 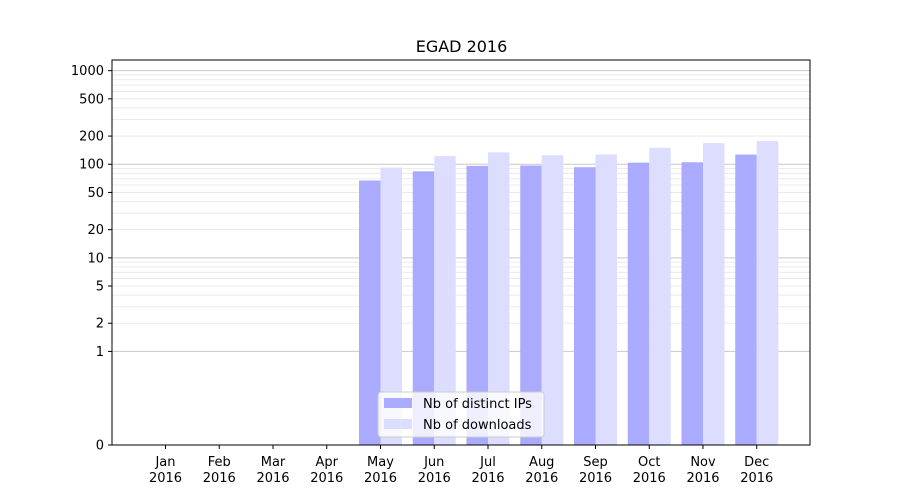 What do you see at coordinates (219, 462) in the screenshot?
I see `x-tick-label-month: Feb` at bounding box center [219, 462].